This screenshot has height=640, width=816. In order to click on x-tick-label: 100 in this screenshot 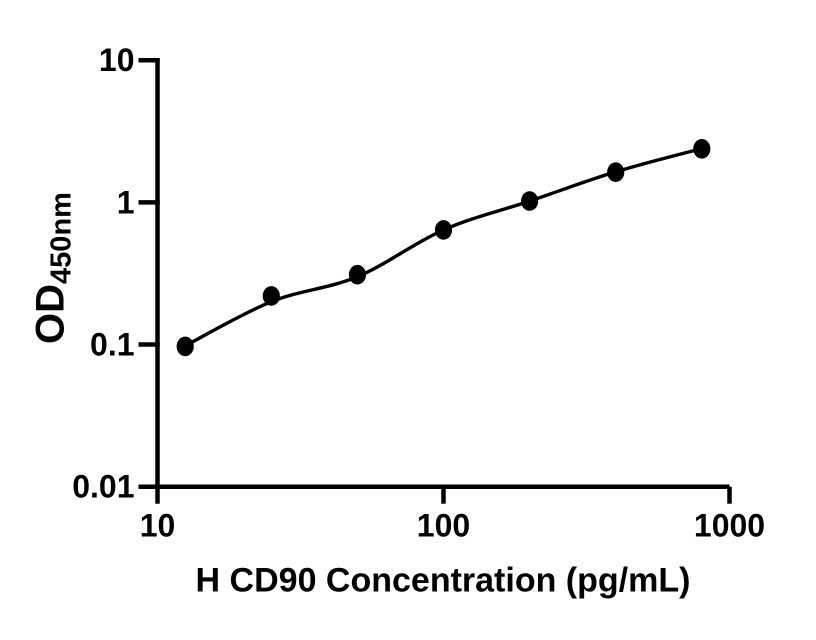, I will do `click(443, 526)`.